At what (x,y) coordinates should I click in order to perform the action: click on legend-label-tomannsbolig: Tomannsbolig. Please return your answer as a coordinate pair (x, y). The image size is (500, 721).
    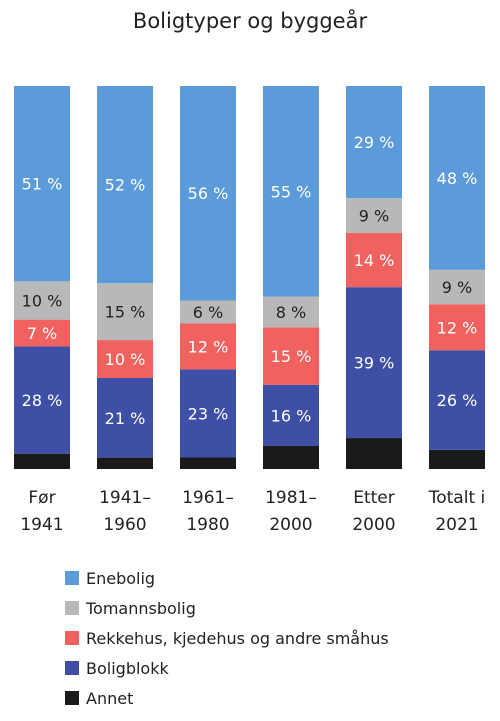
    Looking at the image, I should click on (140, 608).